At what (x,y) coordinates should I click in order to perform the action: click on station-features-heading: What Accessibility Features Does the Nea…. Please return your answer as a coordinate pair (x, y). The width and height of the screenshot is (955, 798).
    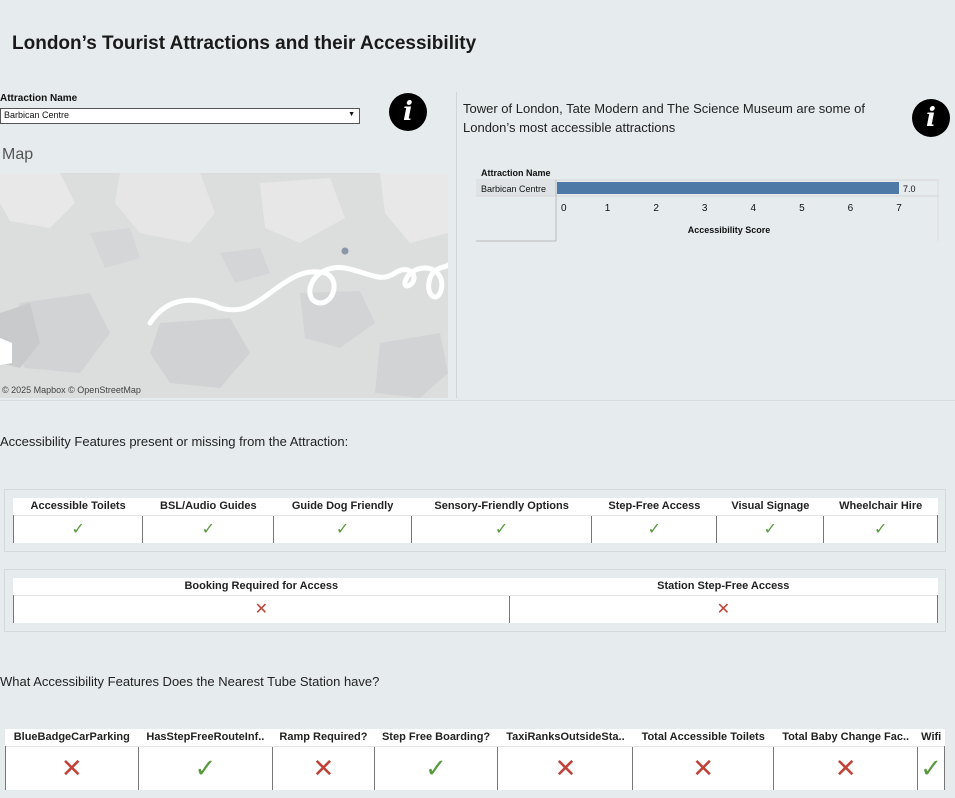
    Looking at the image, I should click on (190, 681).